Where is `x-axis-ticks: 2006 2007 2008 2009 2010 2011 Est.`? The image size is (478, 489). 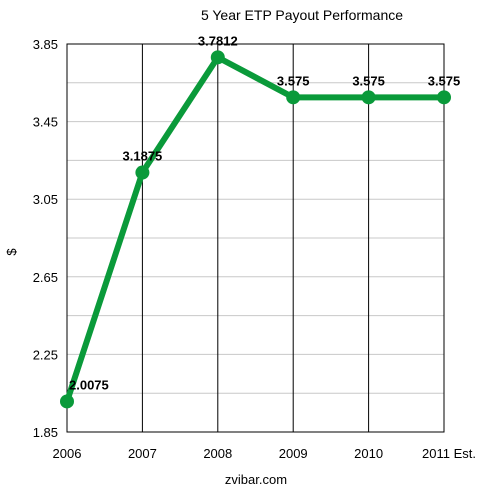
x-axis-ticks: 2006 2007 2008 2009 2010 2011 Est. is located at coordinates (264, 453).